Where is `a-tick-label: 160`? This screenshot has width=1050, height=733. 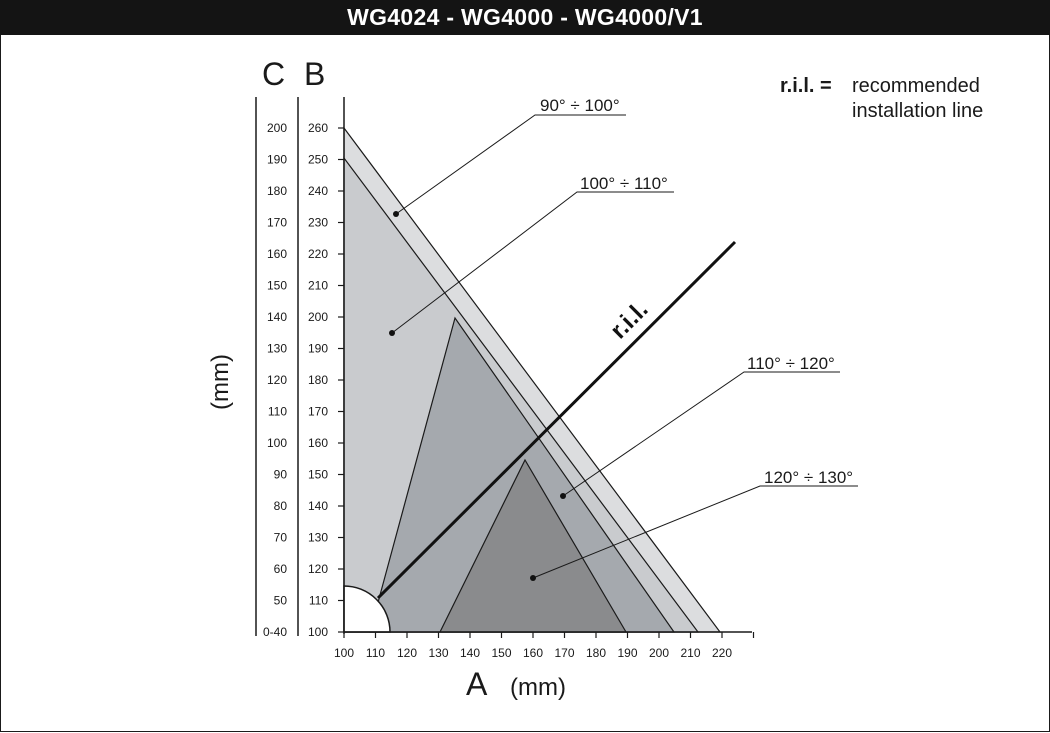
a-tick-label: 160 is located at coordinates (533, 653).